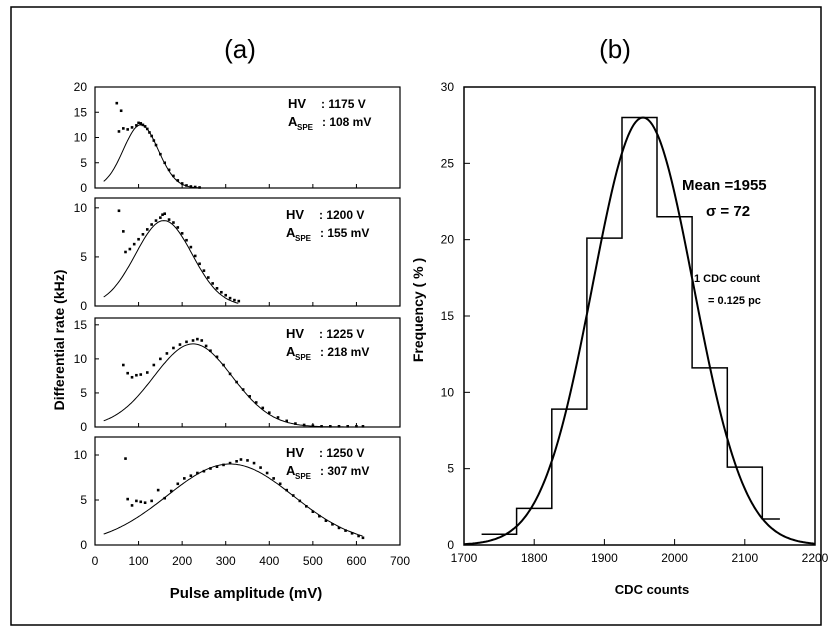  Describe the element at coordinates (674, 558) in the screenshot. I see `xtick-label: 2000` at that location.